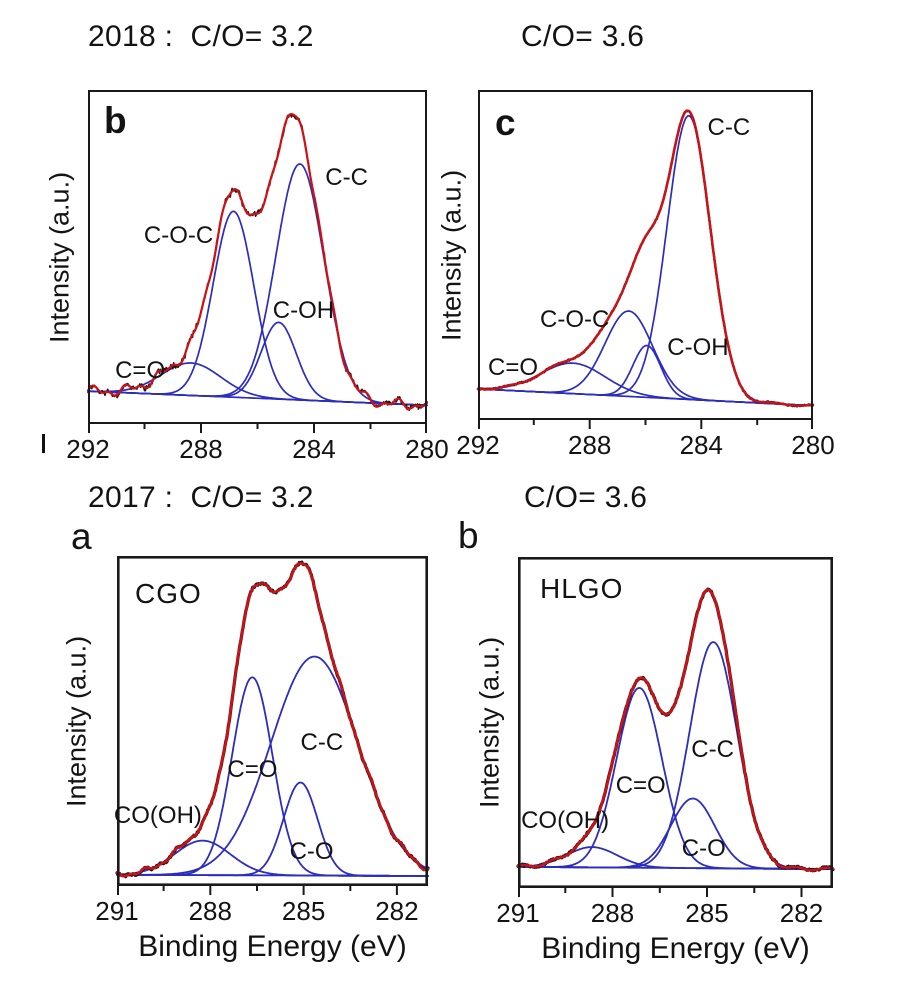 Image resolution: width=897 pixels, height=992 pixels. I want to click on panel-letter: c, so click(505, 122).